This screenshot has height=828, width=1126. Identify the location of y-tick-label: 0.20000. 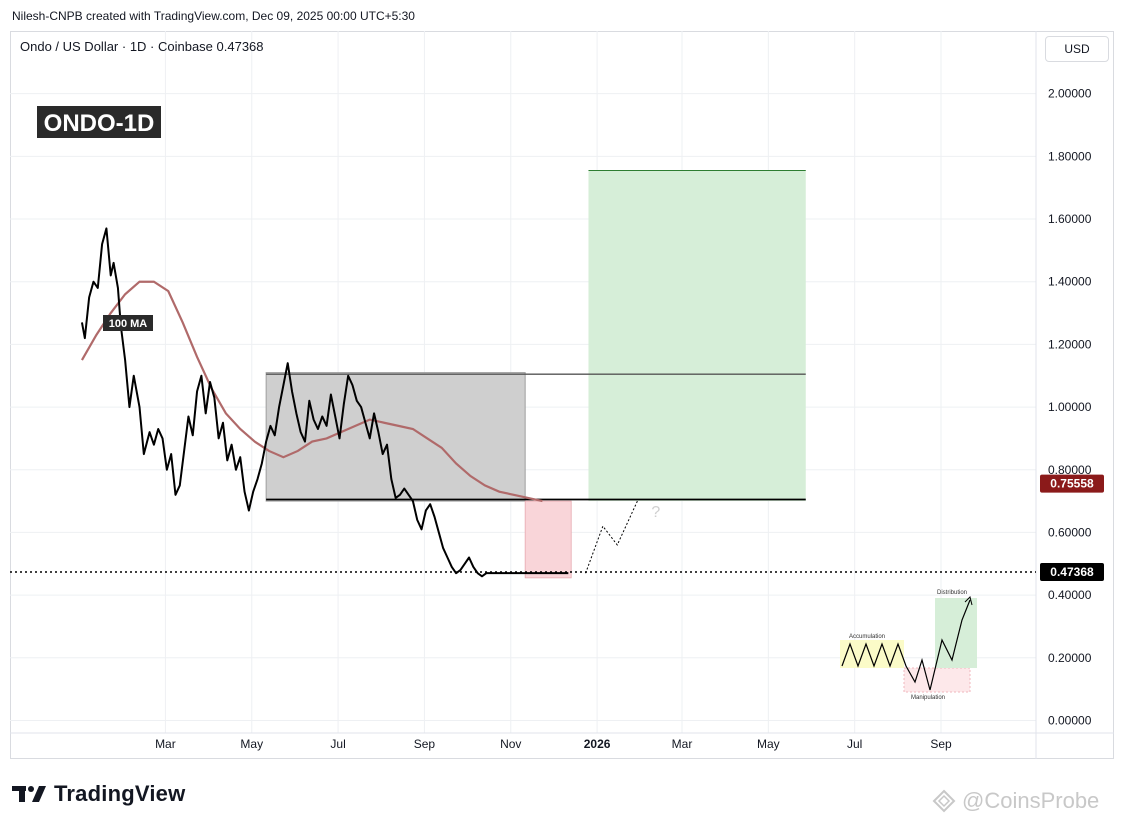
(1070, 658).